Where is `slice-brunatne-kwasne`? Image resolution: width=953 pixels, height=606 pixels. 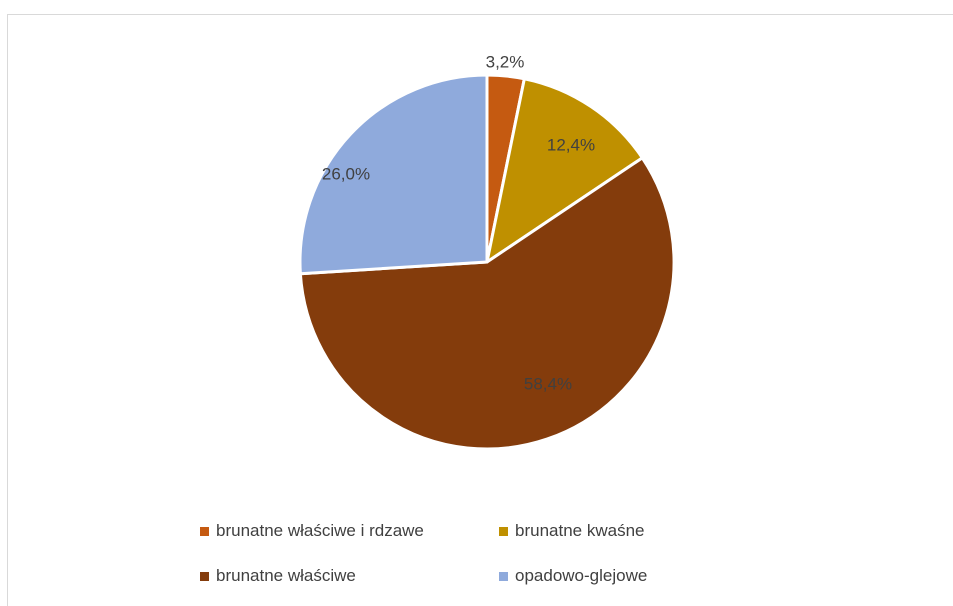 slice-brunatne-kwasne is located at coordinates (564, 170).